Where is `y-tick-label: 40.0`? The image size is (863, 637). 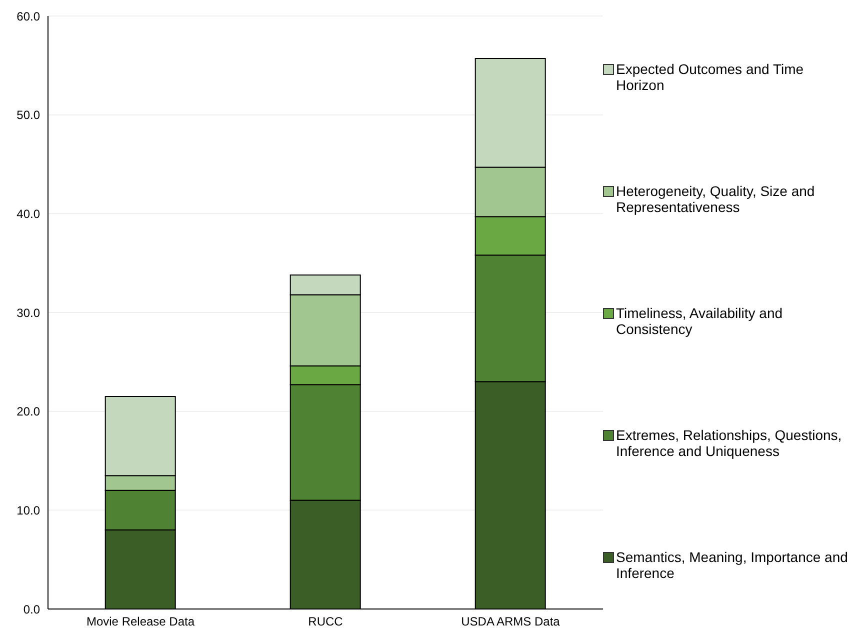 y-tick-label: 40.0 is located at coordinates (28, 213).